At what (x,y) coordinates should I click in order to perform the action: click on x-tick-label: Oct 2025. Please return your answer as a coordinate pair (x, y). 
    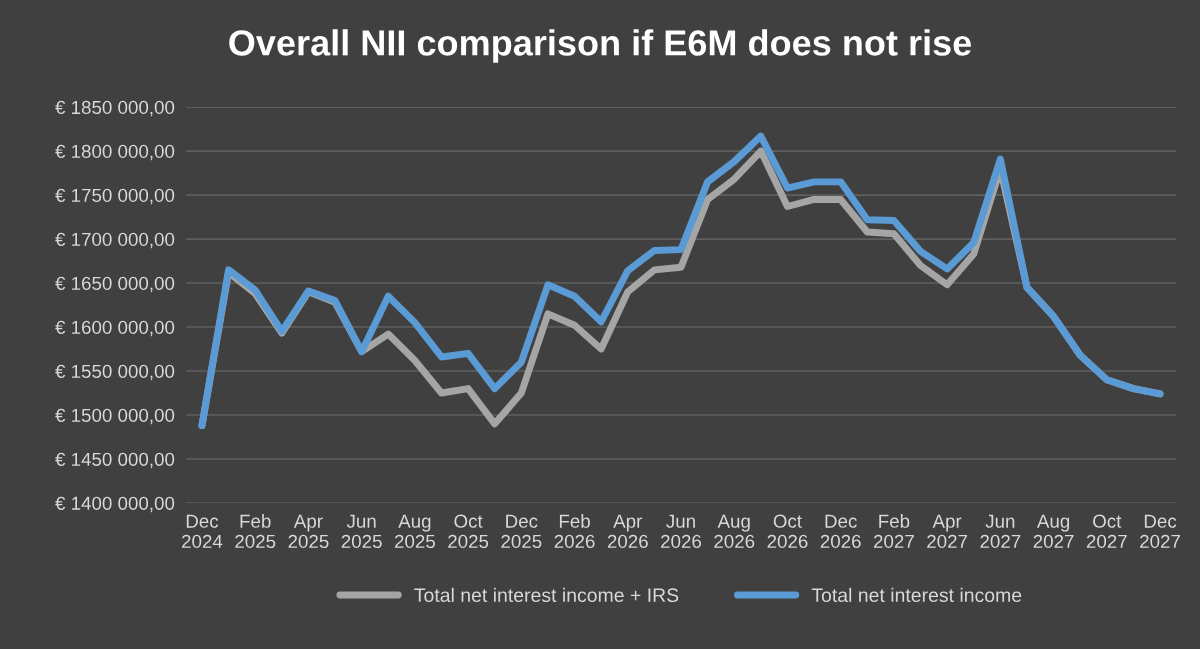
    Looking at the image, I should click on (468, 531).